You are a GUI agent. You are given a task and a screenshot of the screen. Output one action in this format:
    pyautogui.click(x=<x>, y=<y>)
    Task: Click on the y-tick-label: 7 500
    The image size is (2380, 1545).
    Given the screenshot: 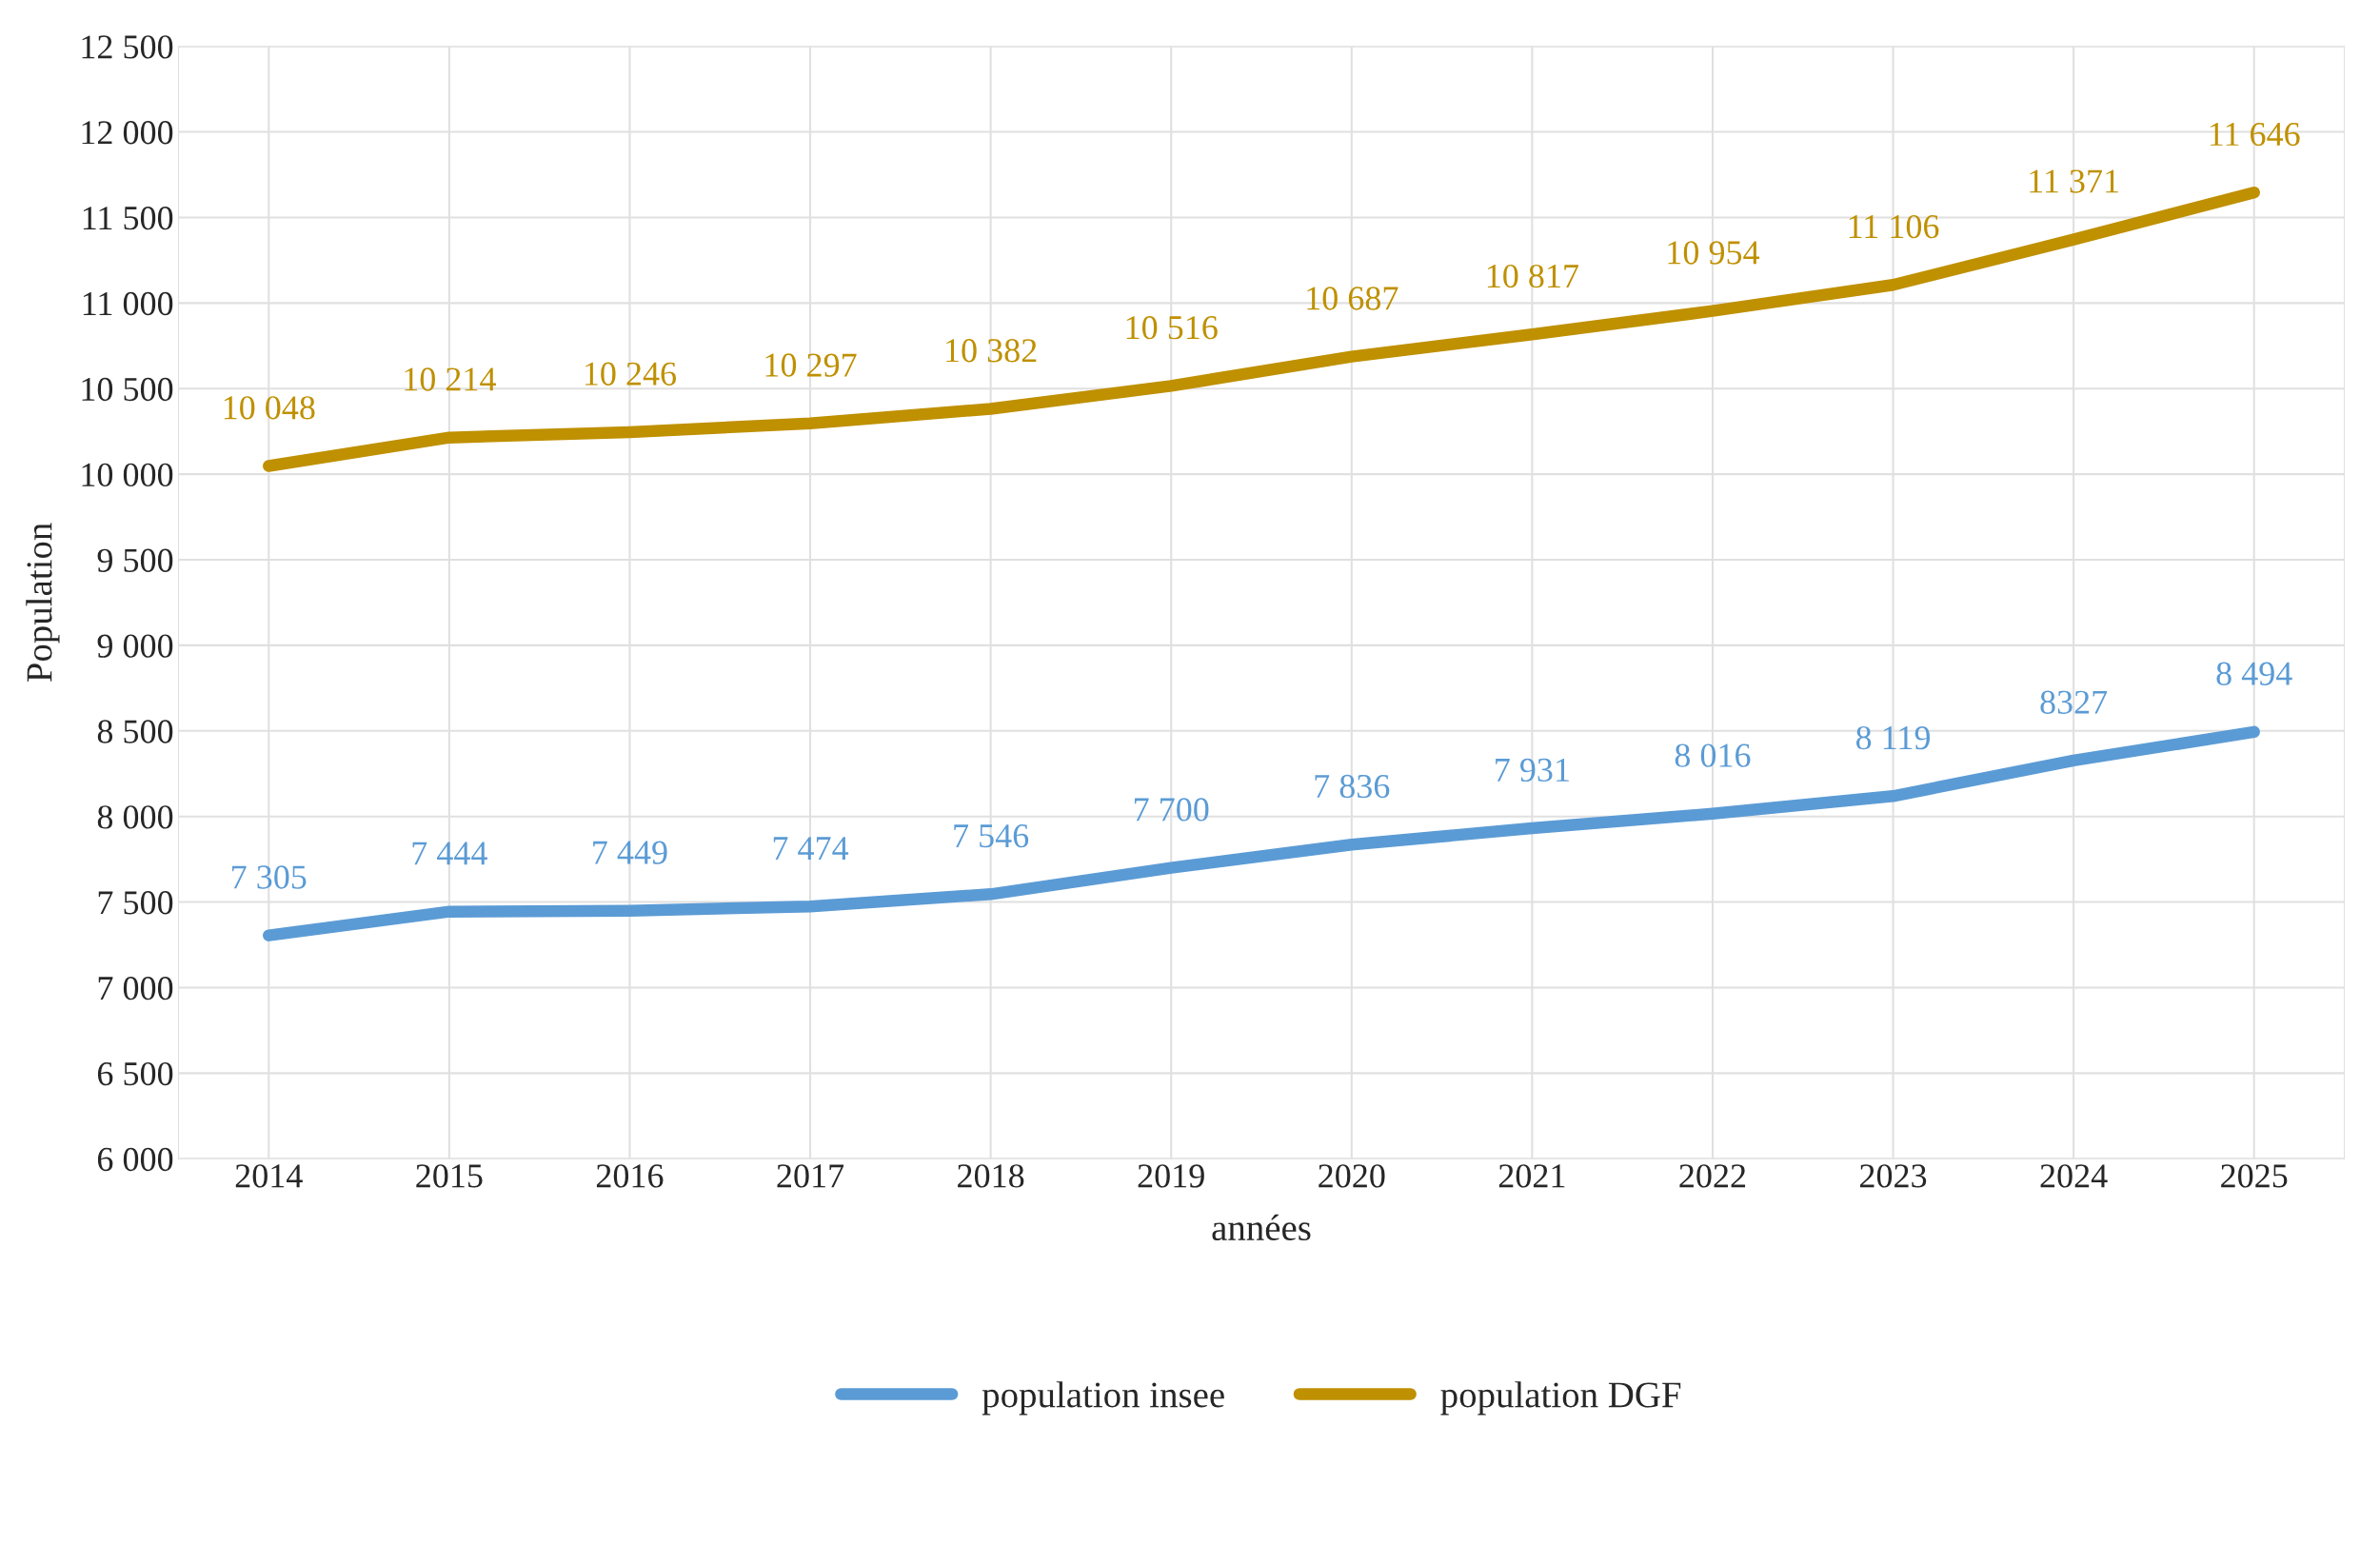 What is the action you would take?
    pyautogui.click(x=135, y=903)
    